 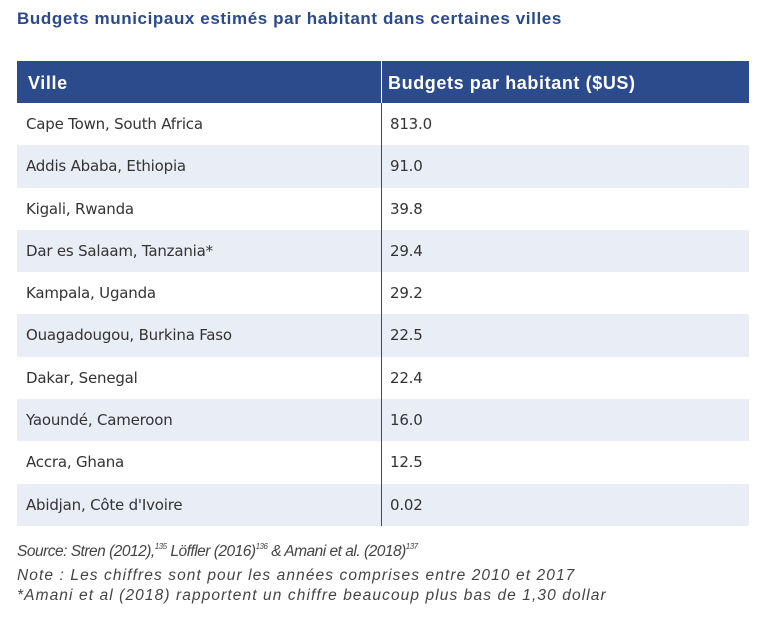 What do you see at coordinates (406, 166) in the screenshot?
I see `budget-cell: 91.0` at bounding box center [406, 166].